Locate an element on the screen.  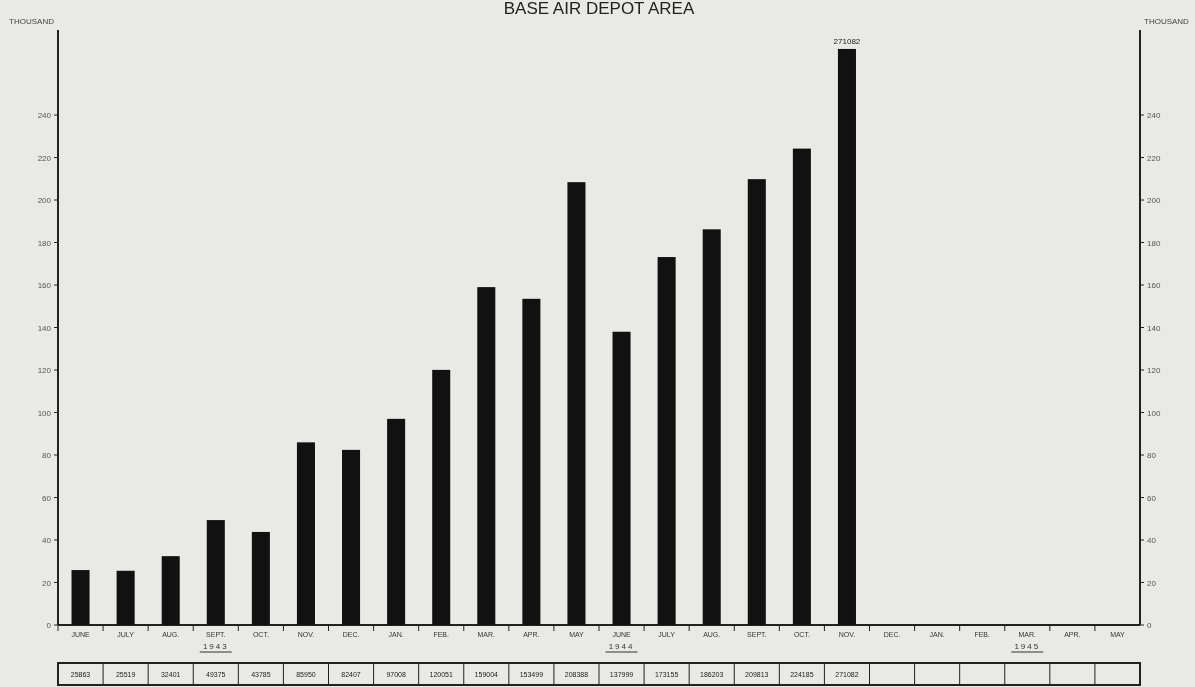
y2-tick-label: 60 is located at coordinates (1152, 498).